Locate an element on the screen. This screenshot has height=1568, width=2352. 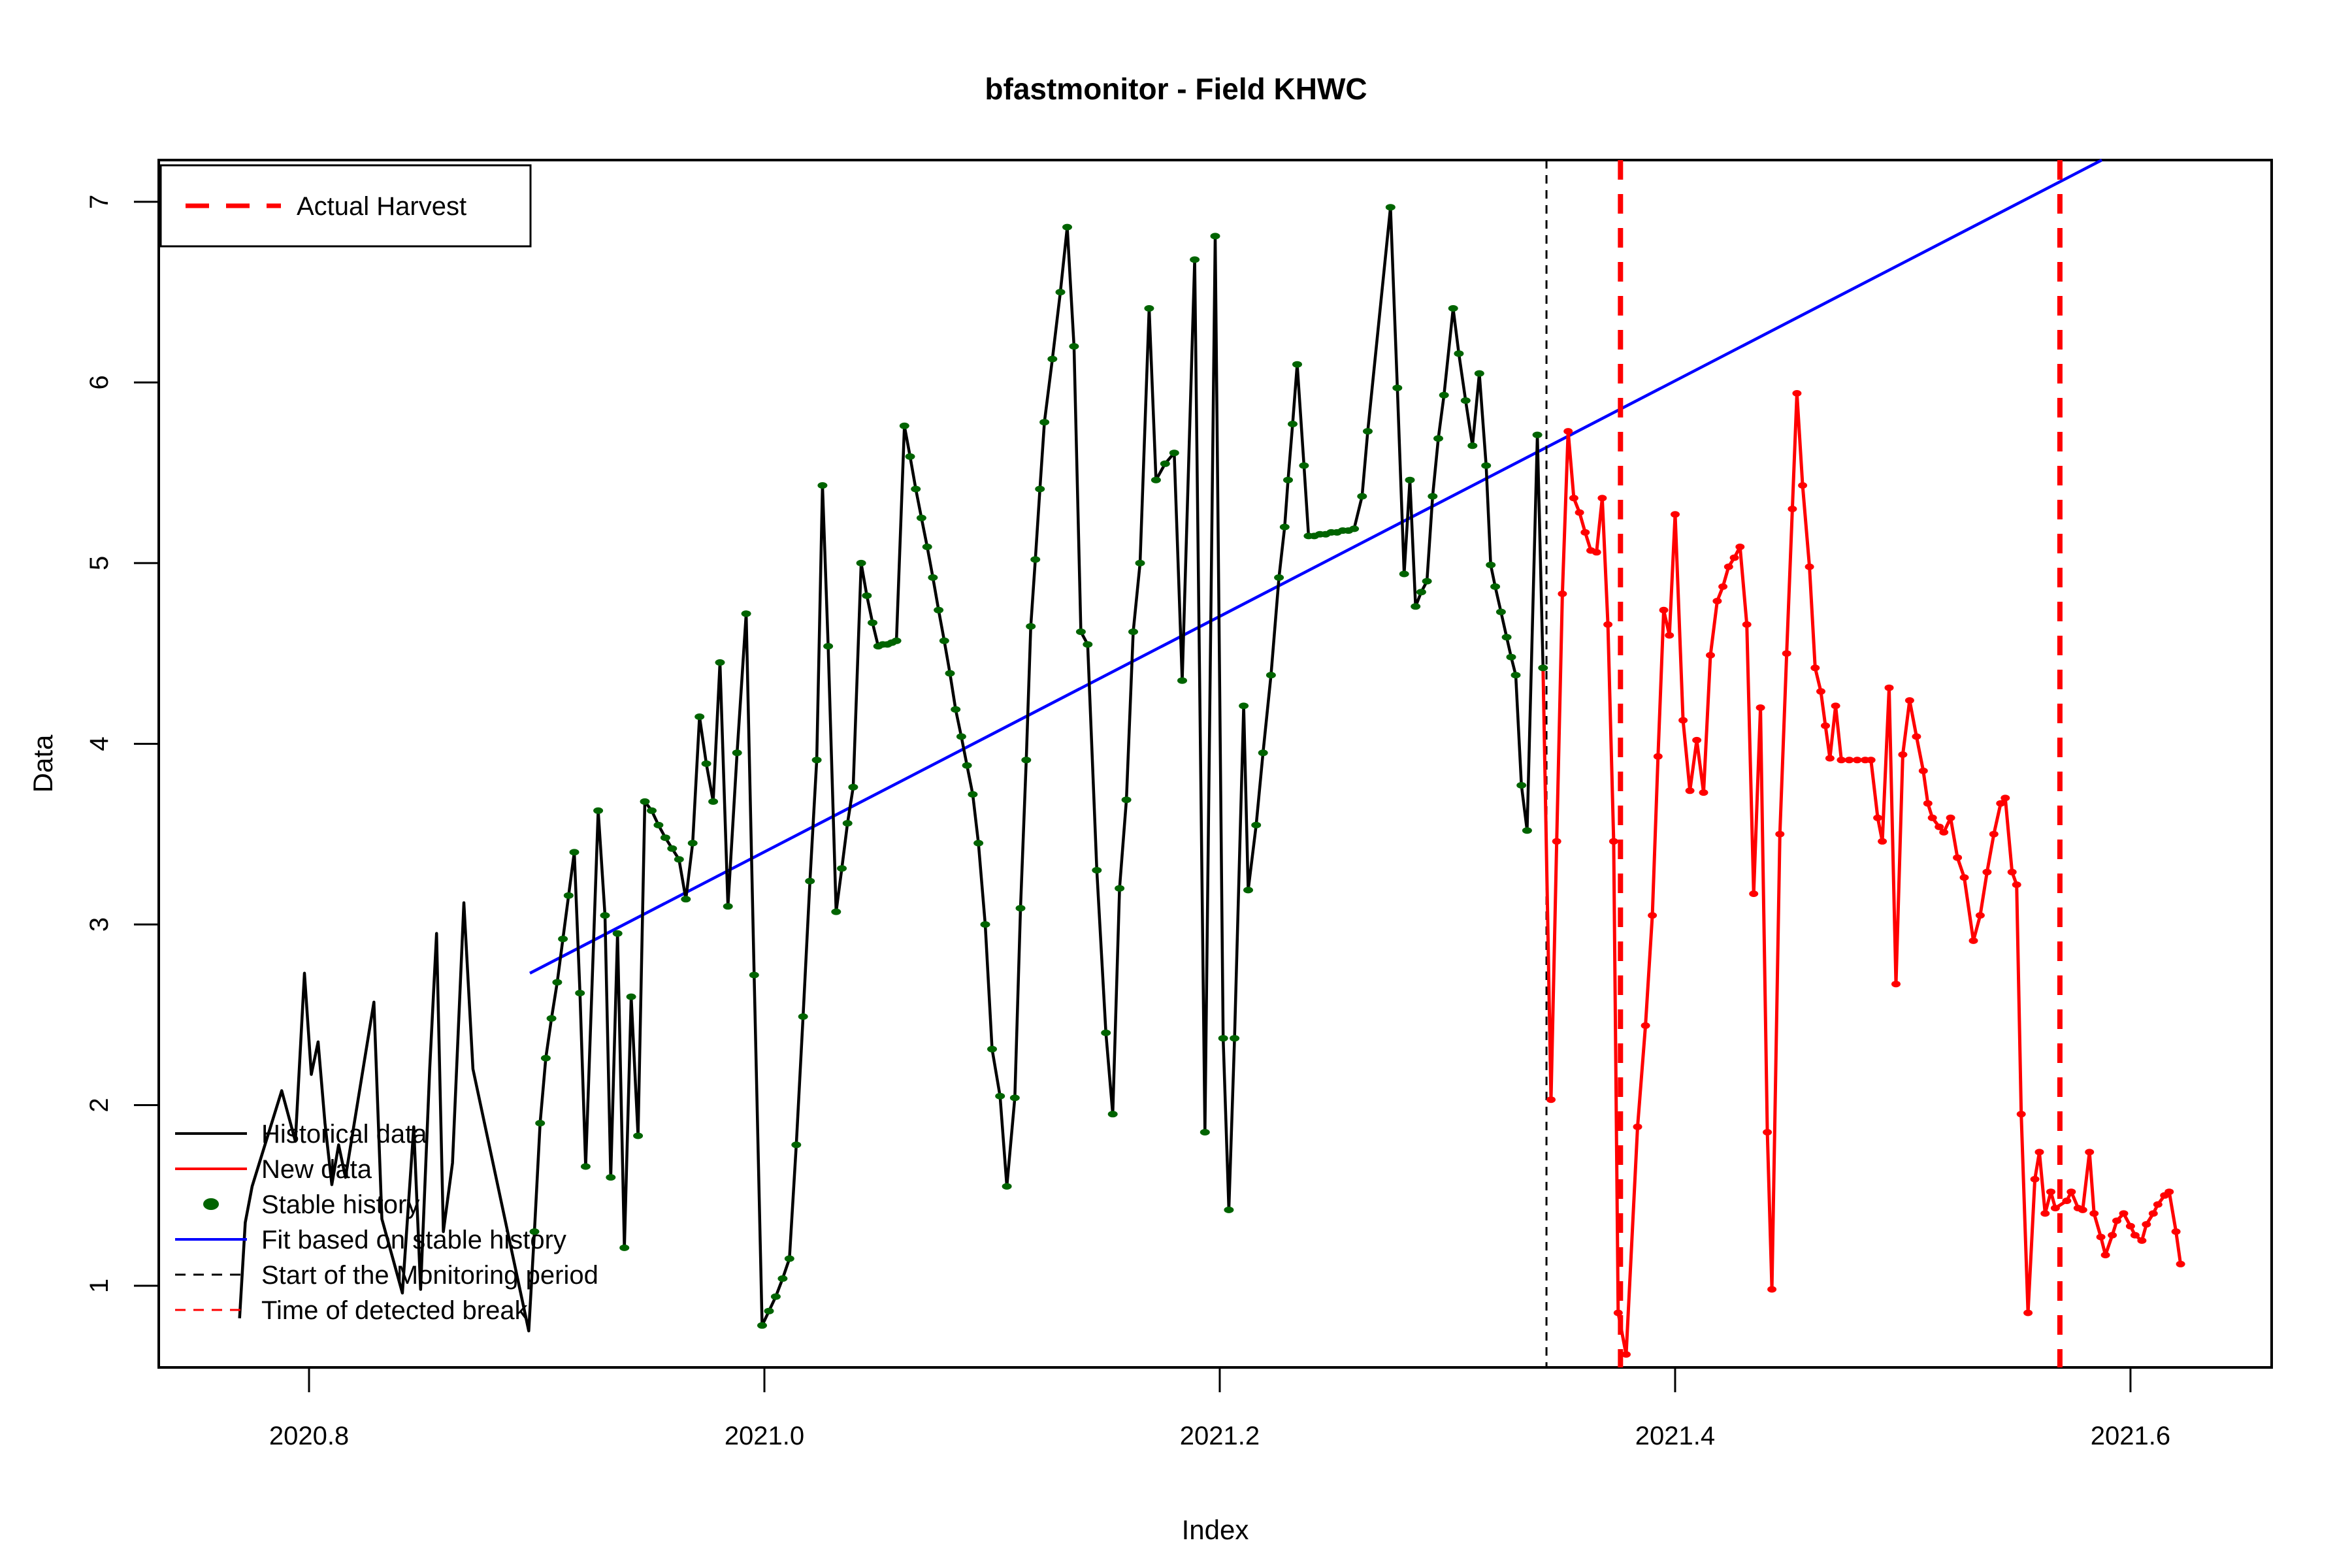
y-tick-label: 2 is located at coordinates (99, 1105).